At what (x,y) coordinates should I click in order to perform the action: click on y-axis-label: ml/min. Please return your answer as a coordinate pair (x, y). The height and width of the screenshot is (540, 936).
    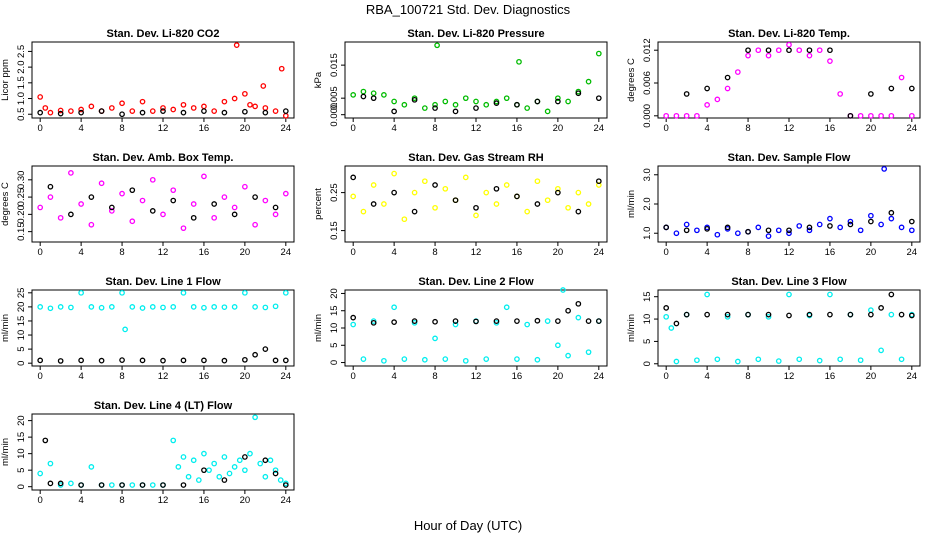
    Looking at the image, I should click on (631, 328).